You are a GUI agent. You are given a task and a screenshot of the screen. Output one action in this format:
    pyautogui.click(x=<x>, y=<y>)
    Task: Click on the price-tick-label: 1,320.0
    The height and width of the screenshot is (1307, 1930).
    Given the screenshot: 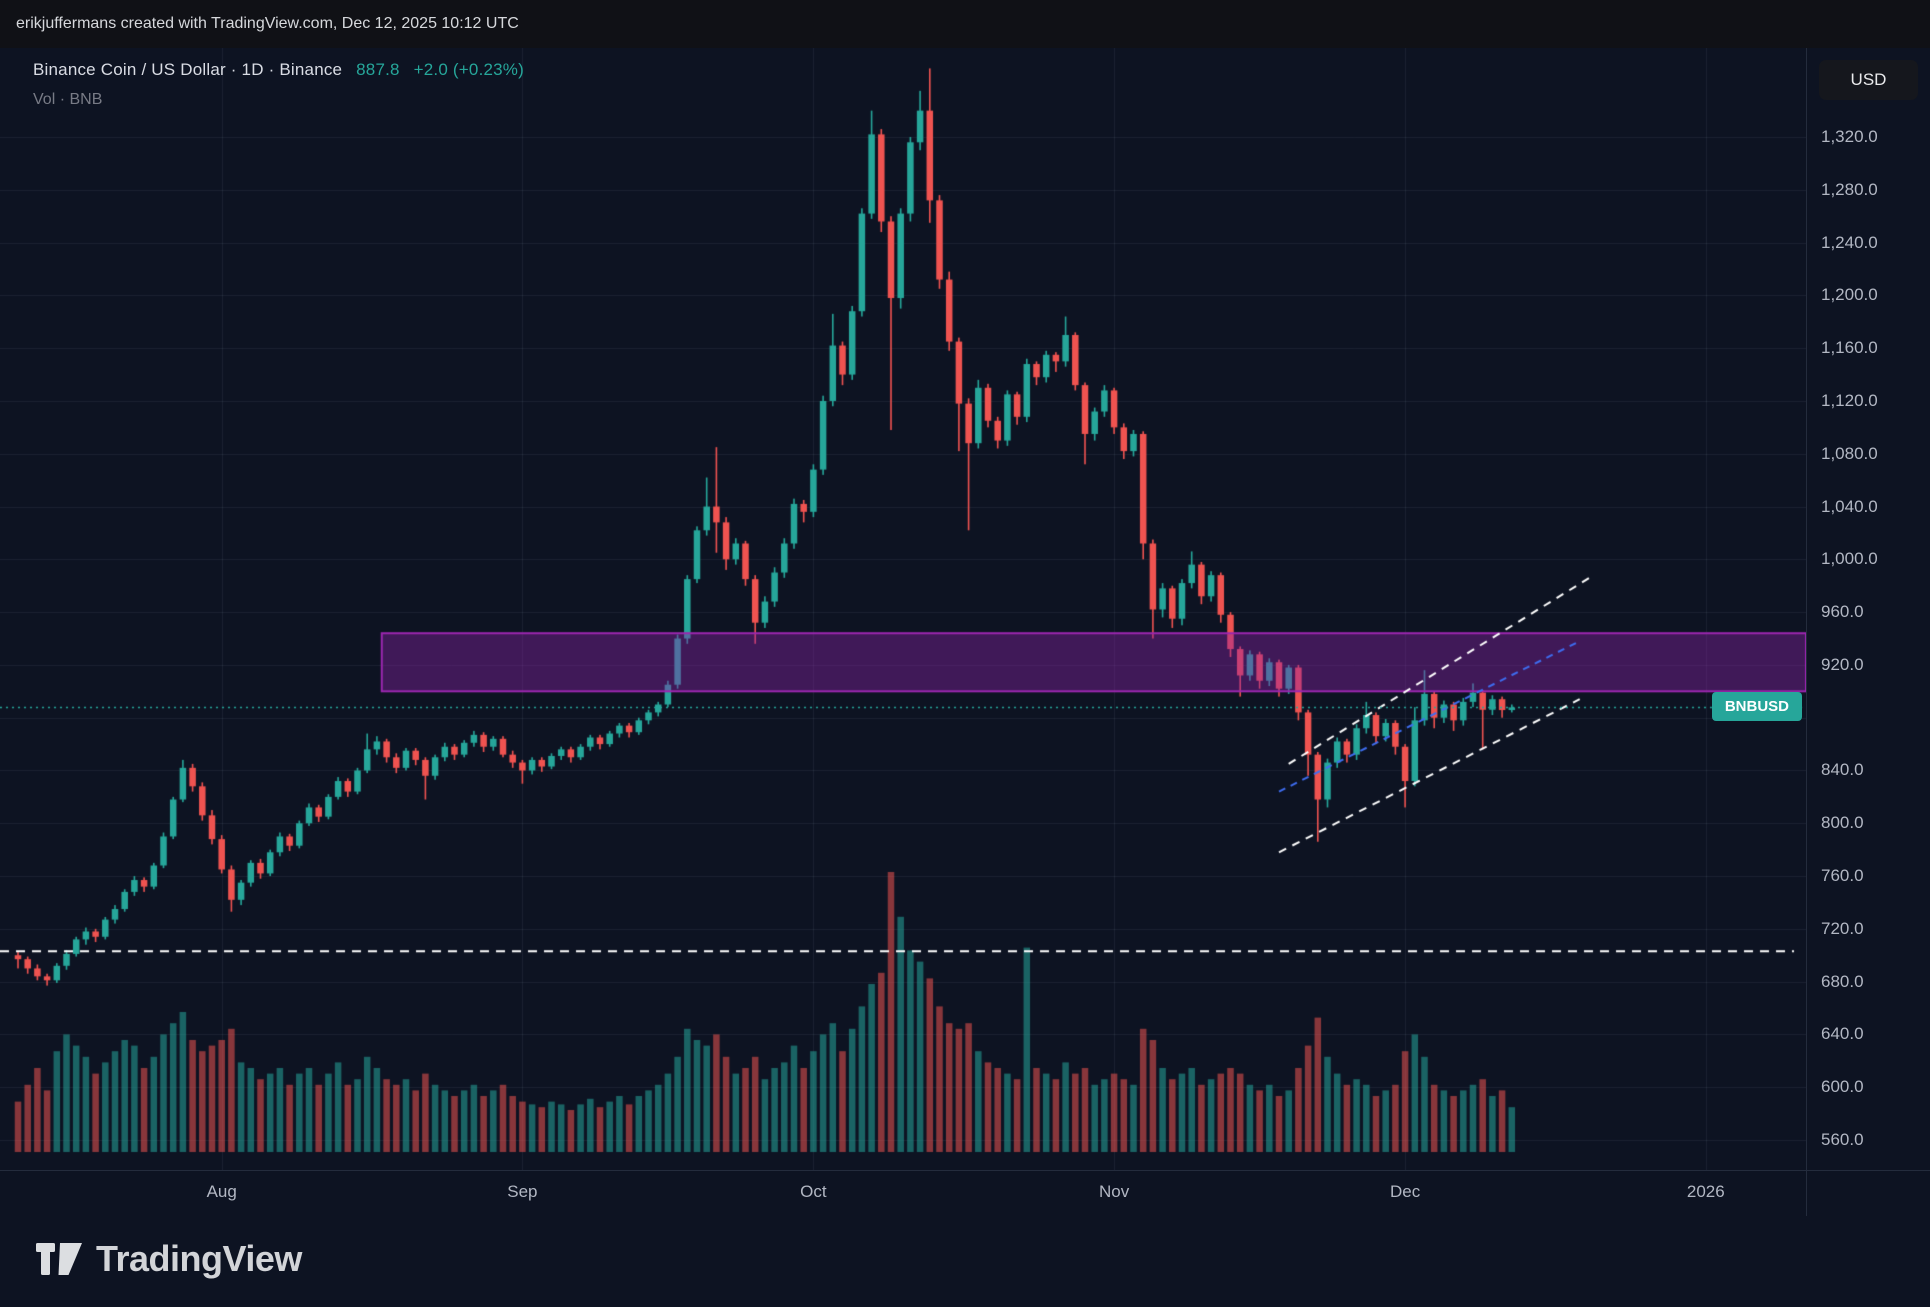 What is the action you would take?
    pyautogui.click(x=1849, y=137)
    